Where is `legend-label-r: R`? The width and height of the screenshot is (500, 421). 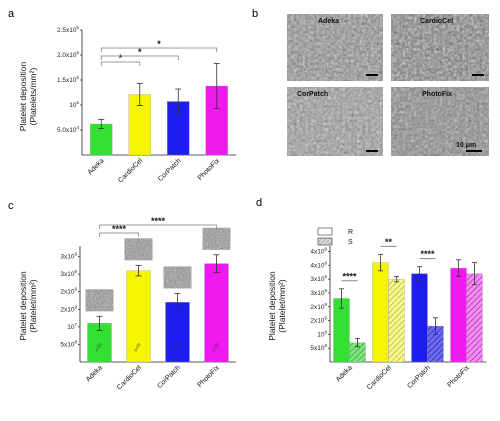 legend-label-r: R is located at coordinates (350, 232).